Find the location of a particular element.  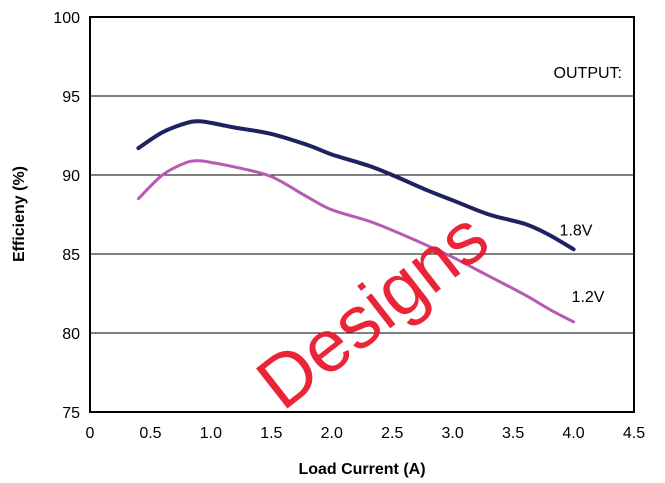

y-tick-label: 95 is located at coordinates (71, 97).